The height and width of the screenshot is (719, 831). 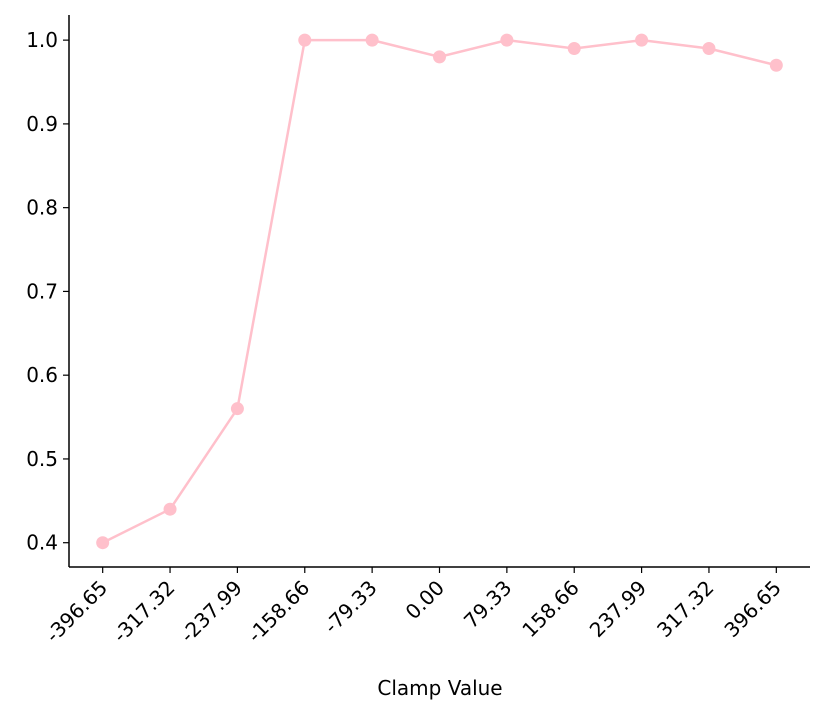 I want to click on x-tick-label: -79.33, so click(x=350, y=607).